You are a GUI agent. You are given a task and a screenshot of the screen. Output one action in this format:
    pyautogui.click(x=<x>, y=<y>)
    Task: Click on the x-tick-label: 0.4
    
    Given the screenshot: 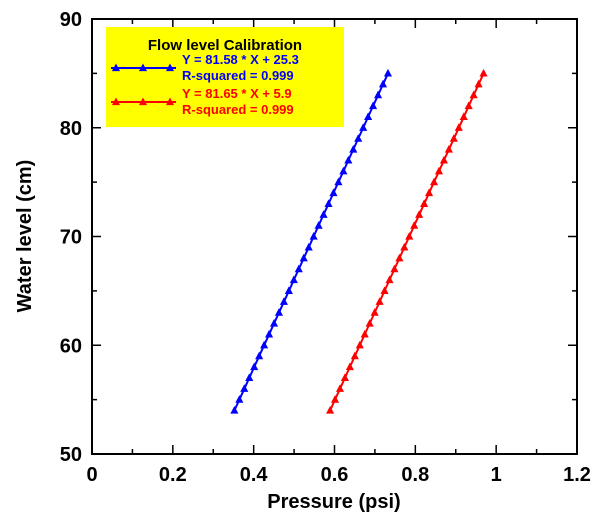 What is the action you would take?
    pyautogui.click(x=254, y=475)
    